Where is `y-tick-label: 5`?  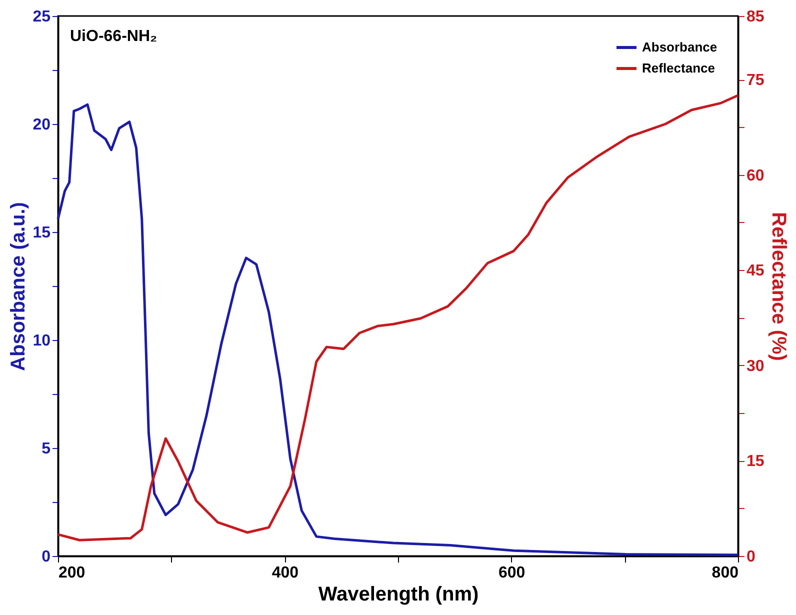
y-tick-label: 5 is located at coordinates (46, 449).